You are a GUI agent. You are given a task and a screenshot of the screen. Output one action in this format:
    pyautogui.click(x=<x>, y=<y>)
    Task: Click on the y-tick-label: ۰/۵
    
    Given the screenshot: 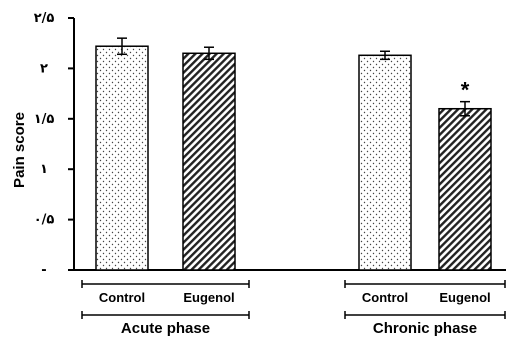 What is the action you would take?
    pyautogui.click(x=44, y=220)
    